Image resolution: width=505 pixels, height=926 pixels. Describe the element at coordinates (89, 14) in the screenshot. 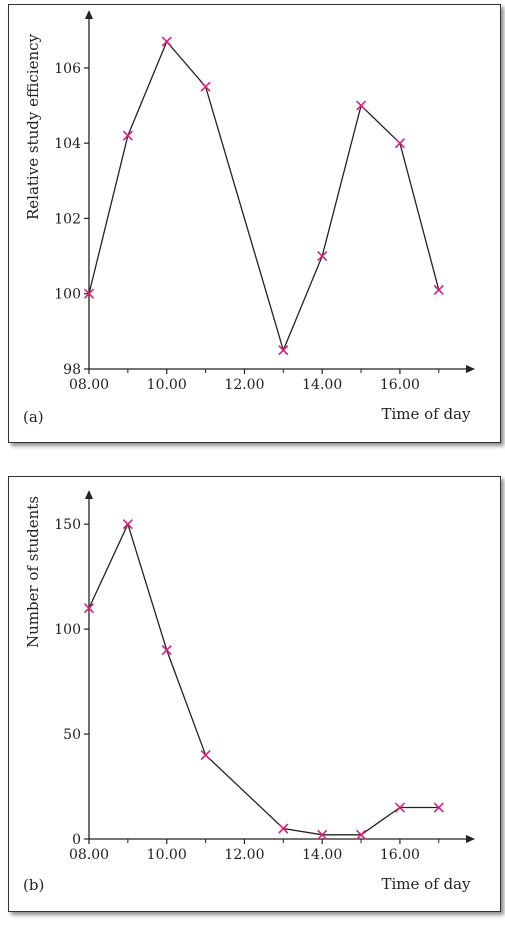

I see `chart-a-y-axis-arrow` at that location.